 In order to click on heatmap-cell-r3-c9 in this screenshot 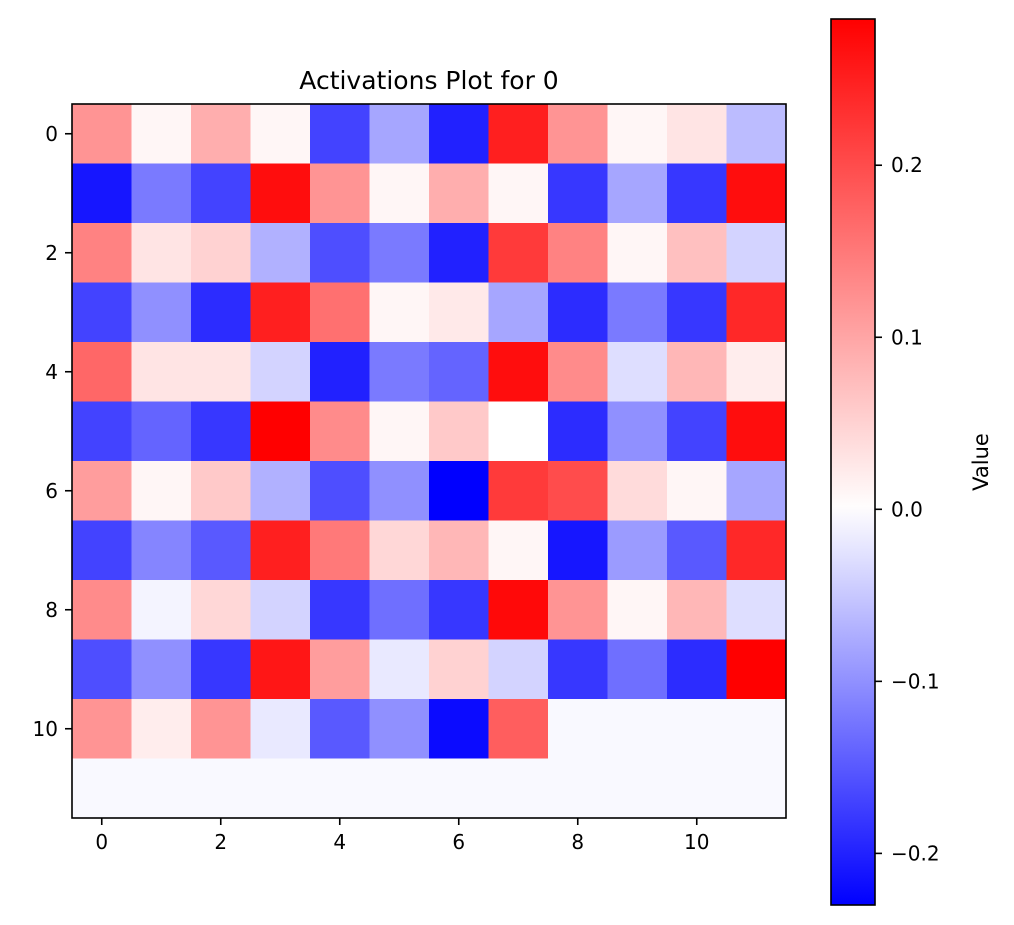, I will do `click(637, 312)`.